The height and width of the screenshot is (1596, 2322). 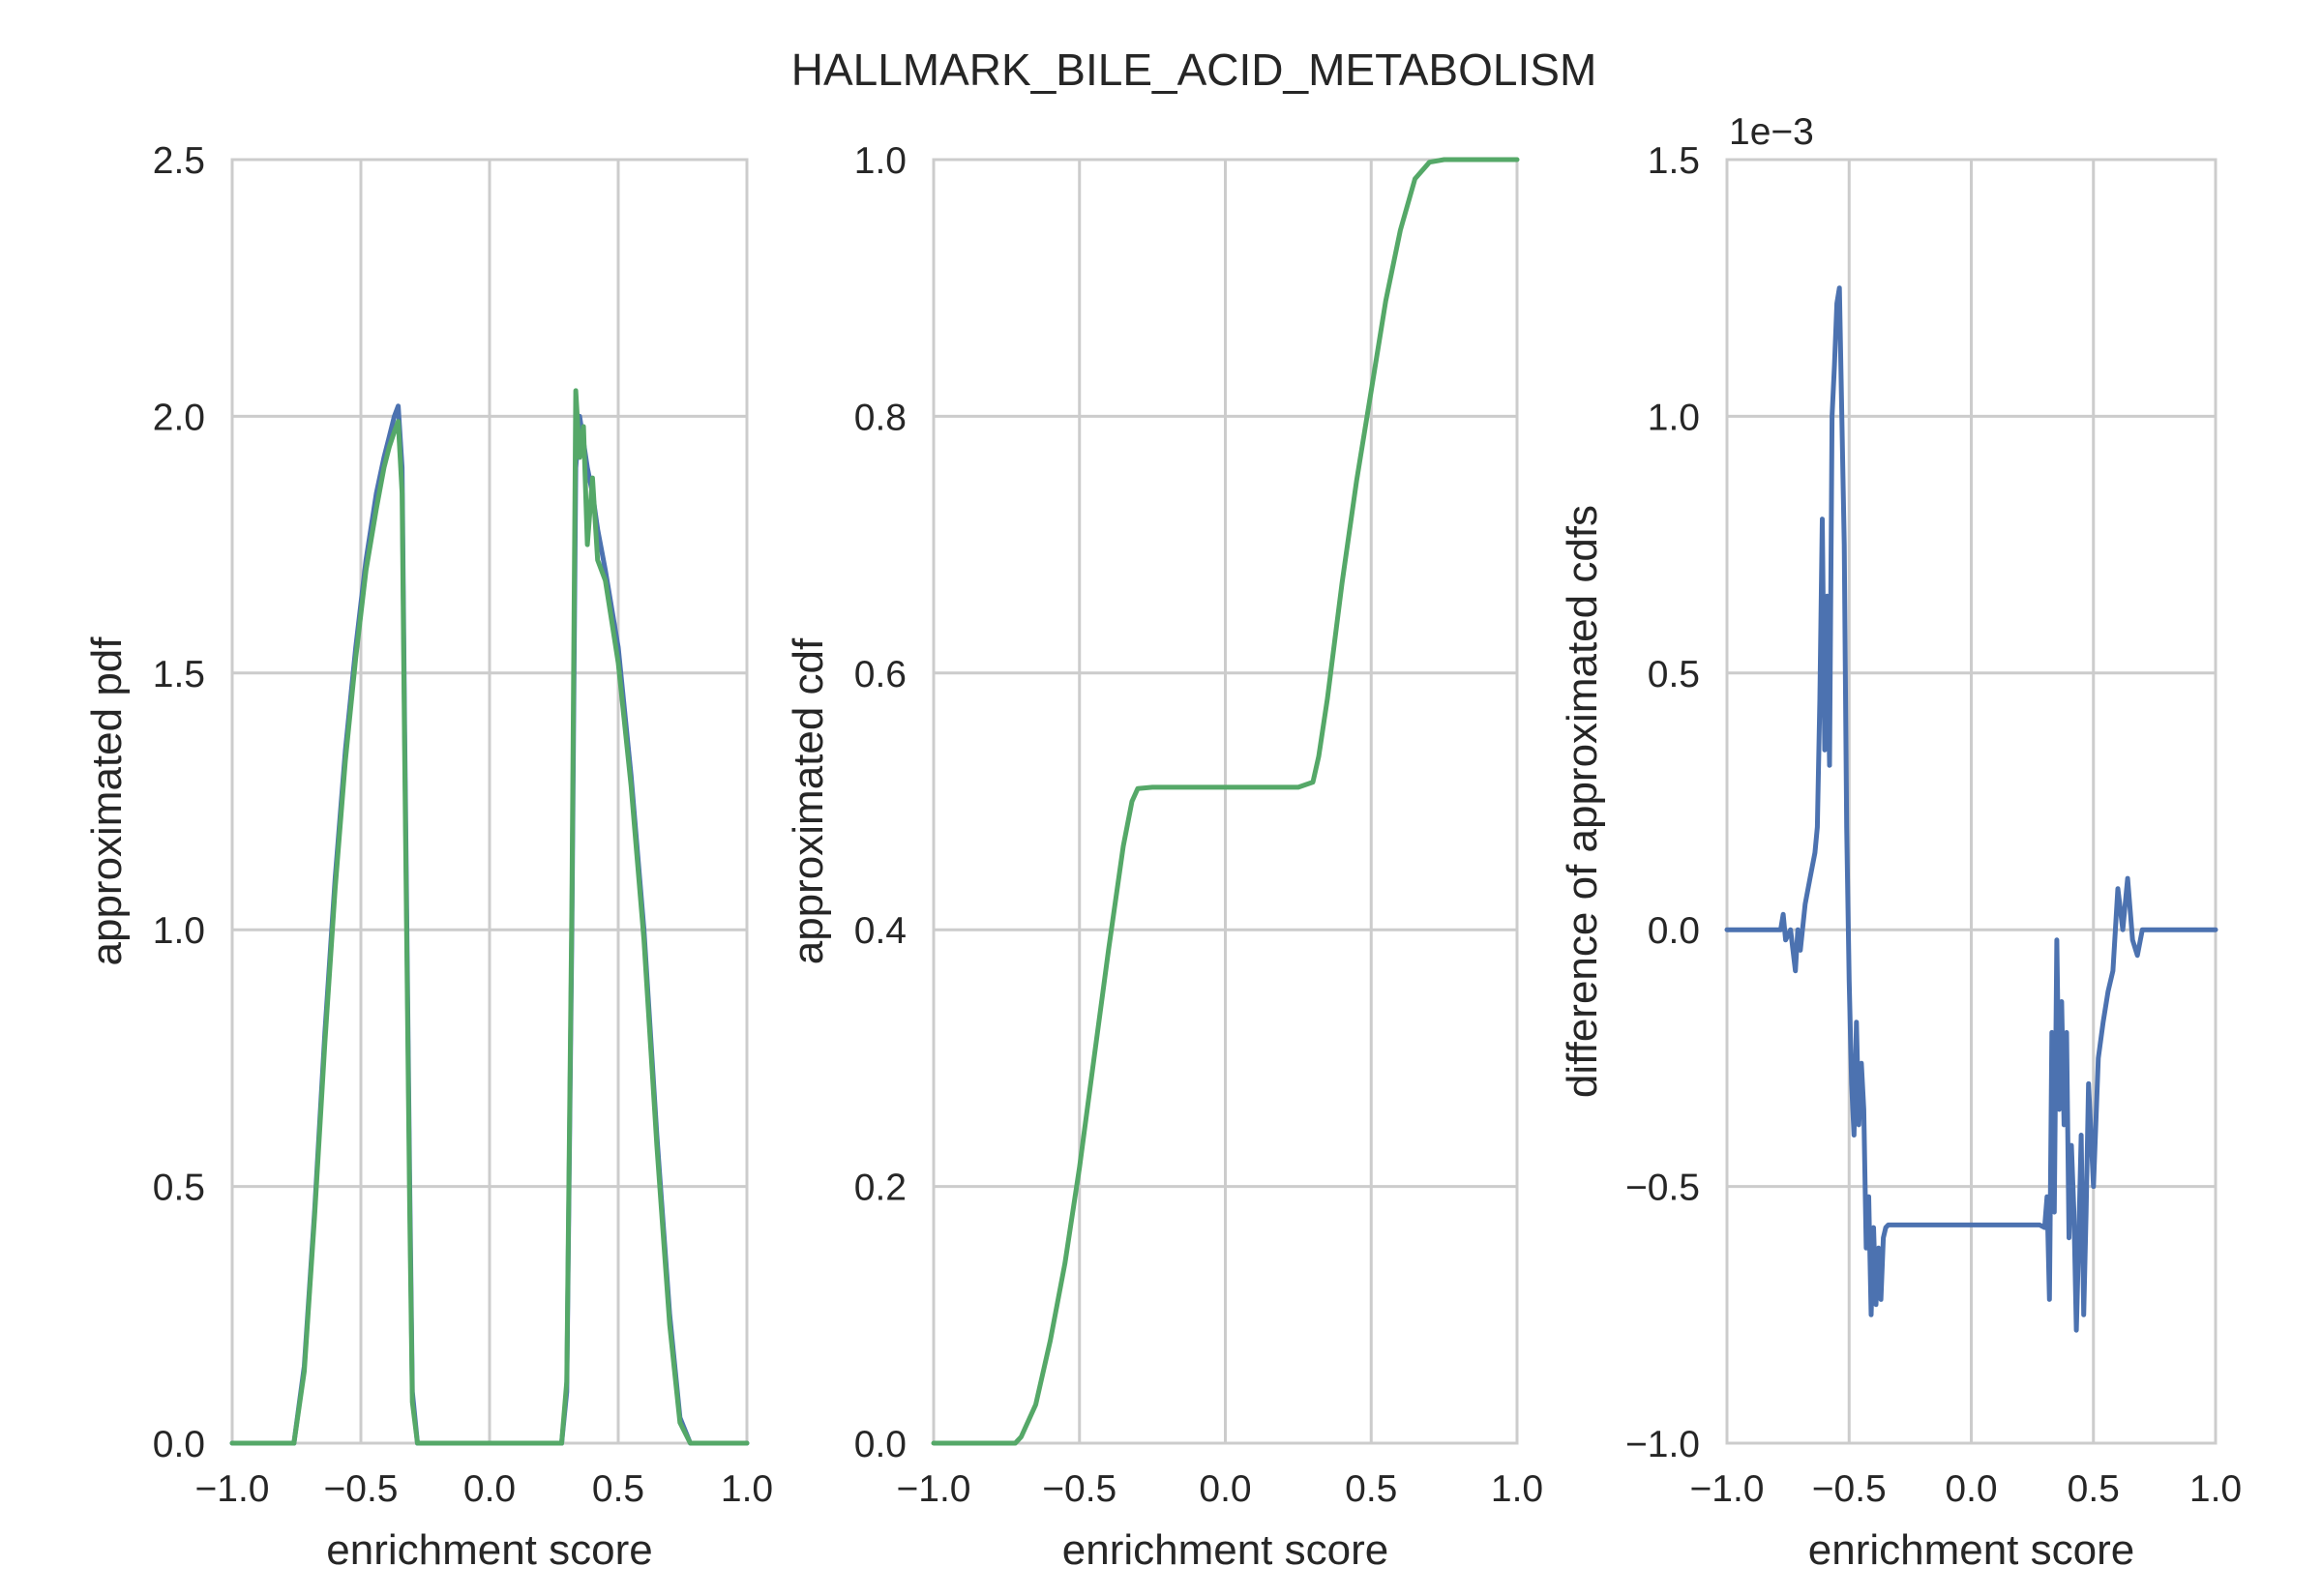 I want to click on y-tick-label: 0.4, so click(x=880, y=931).